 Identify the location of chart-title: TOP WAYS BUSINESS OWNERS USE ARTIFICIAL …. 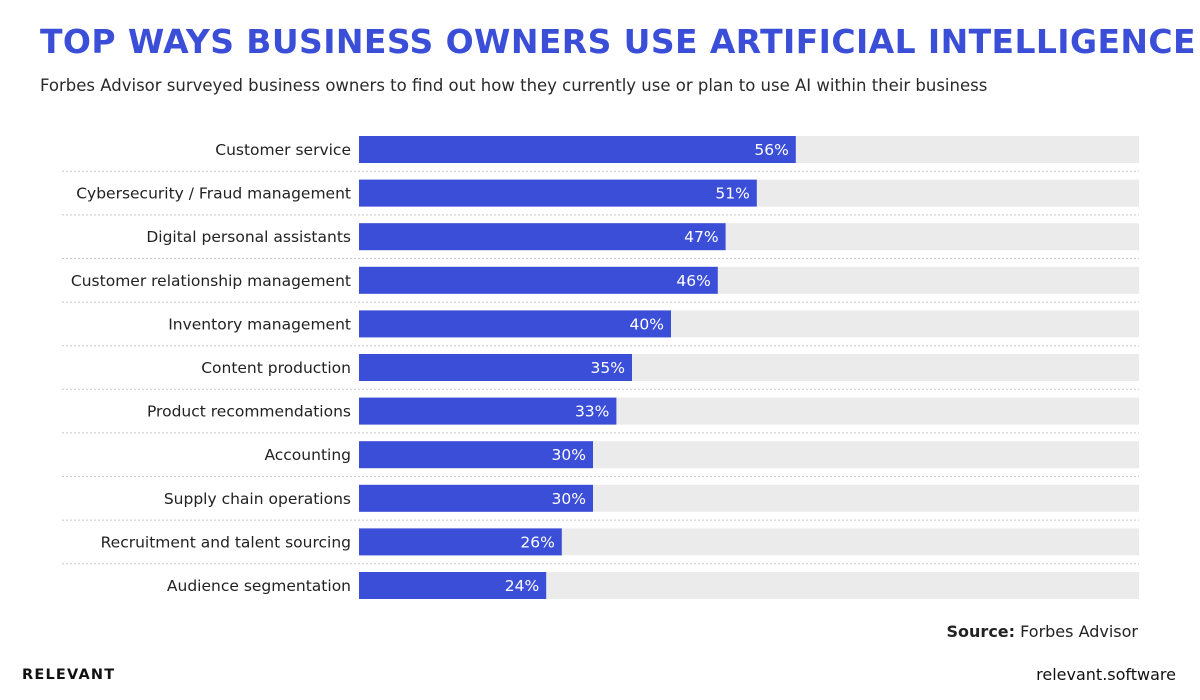
(618, 41).